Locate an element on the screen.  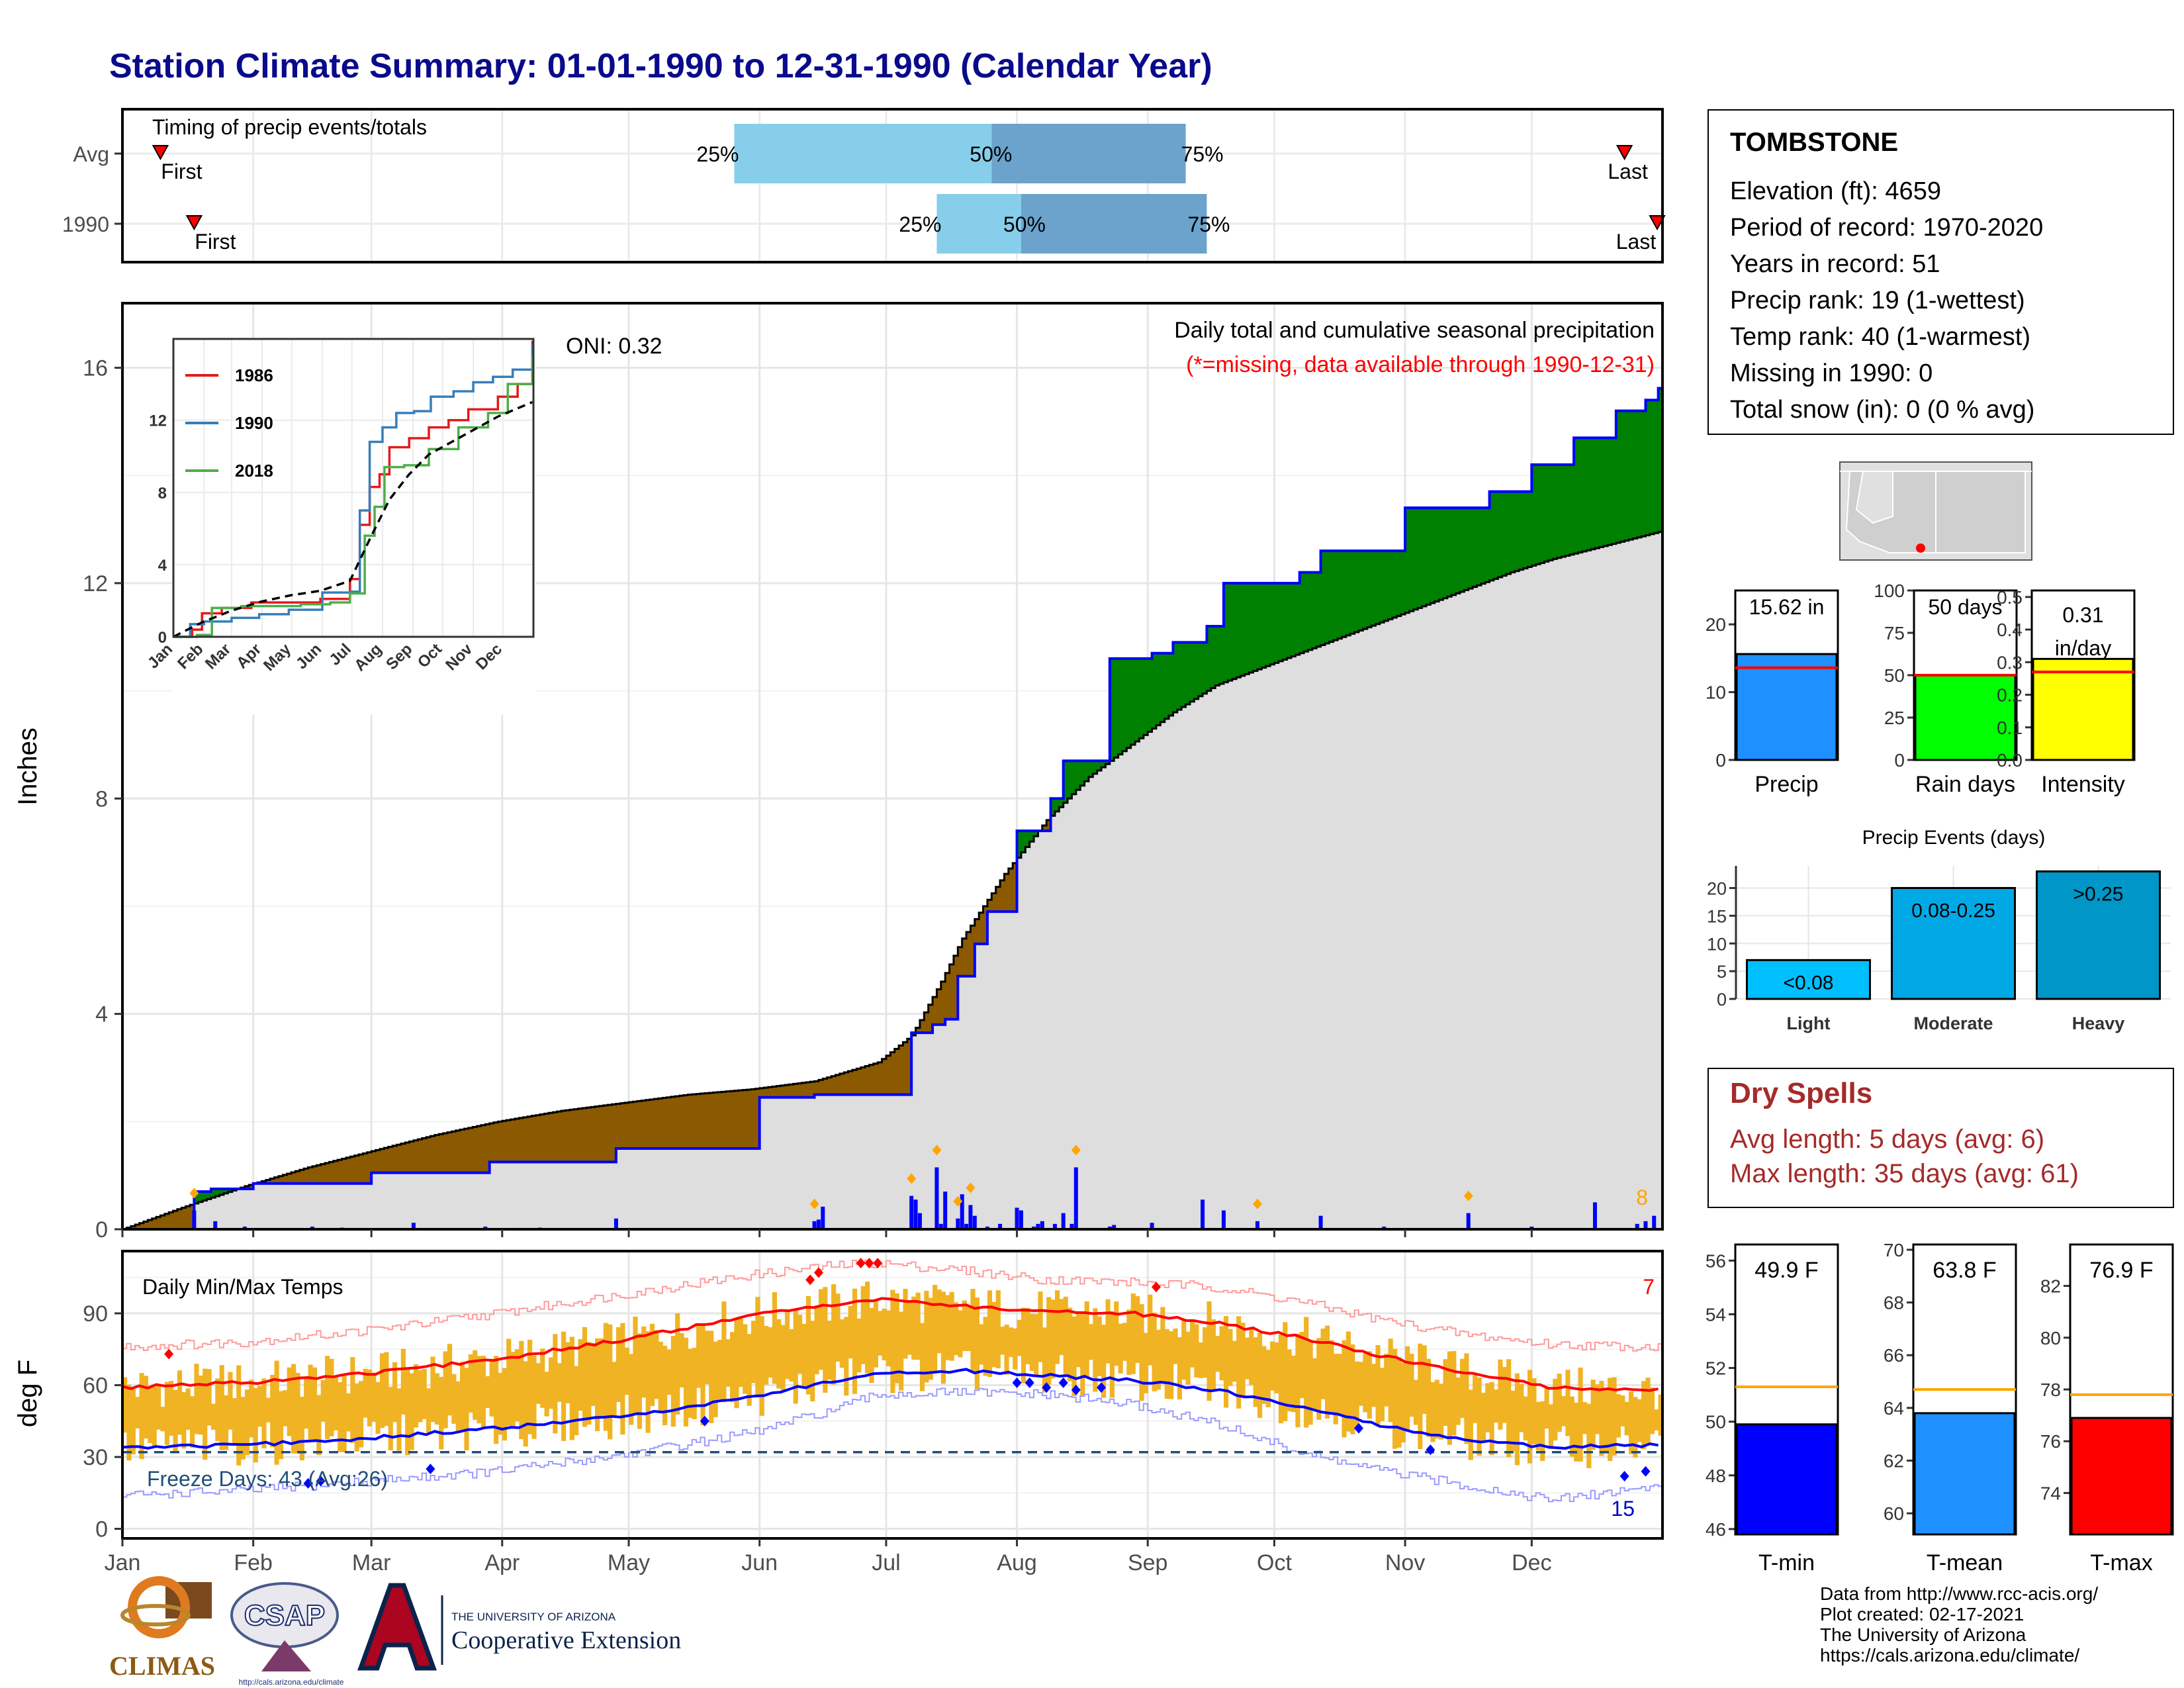
events-y-label: 15 is located at coordinates (1717, 916).